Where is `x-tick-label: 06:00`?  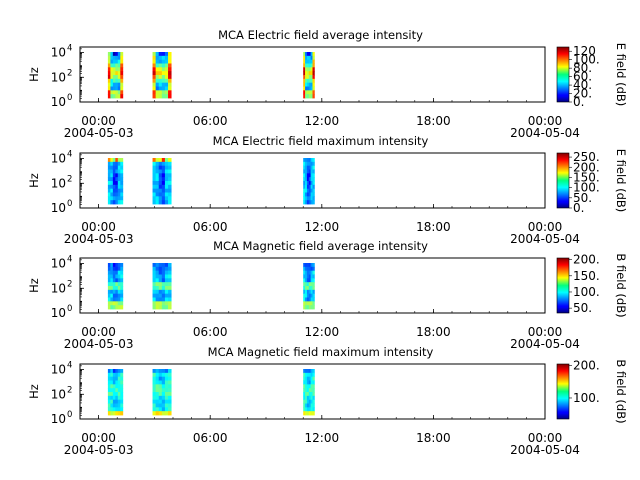 x-tick-label: 06:00 is located at coordinates (210, 227).